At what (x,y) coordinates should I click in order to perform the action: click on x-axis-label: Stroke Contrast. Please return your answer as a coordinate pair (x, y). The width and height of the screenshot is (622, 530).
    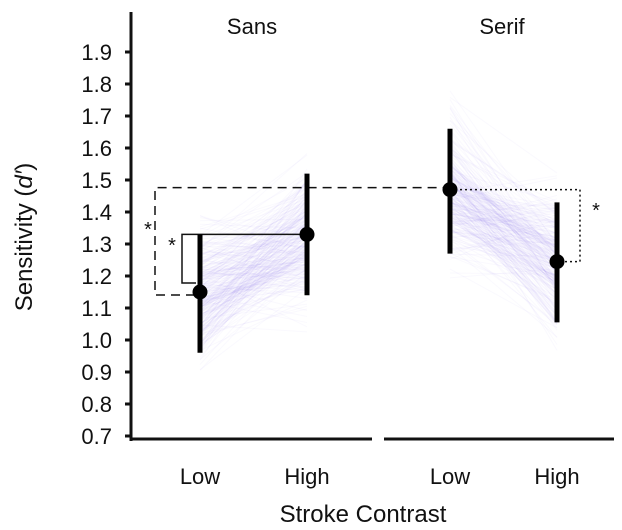
    Looking at the image, I should click on (363, 514).